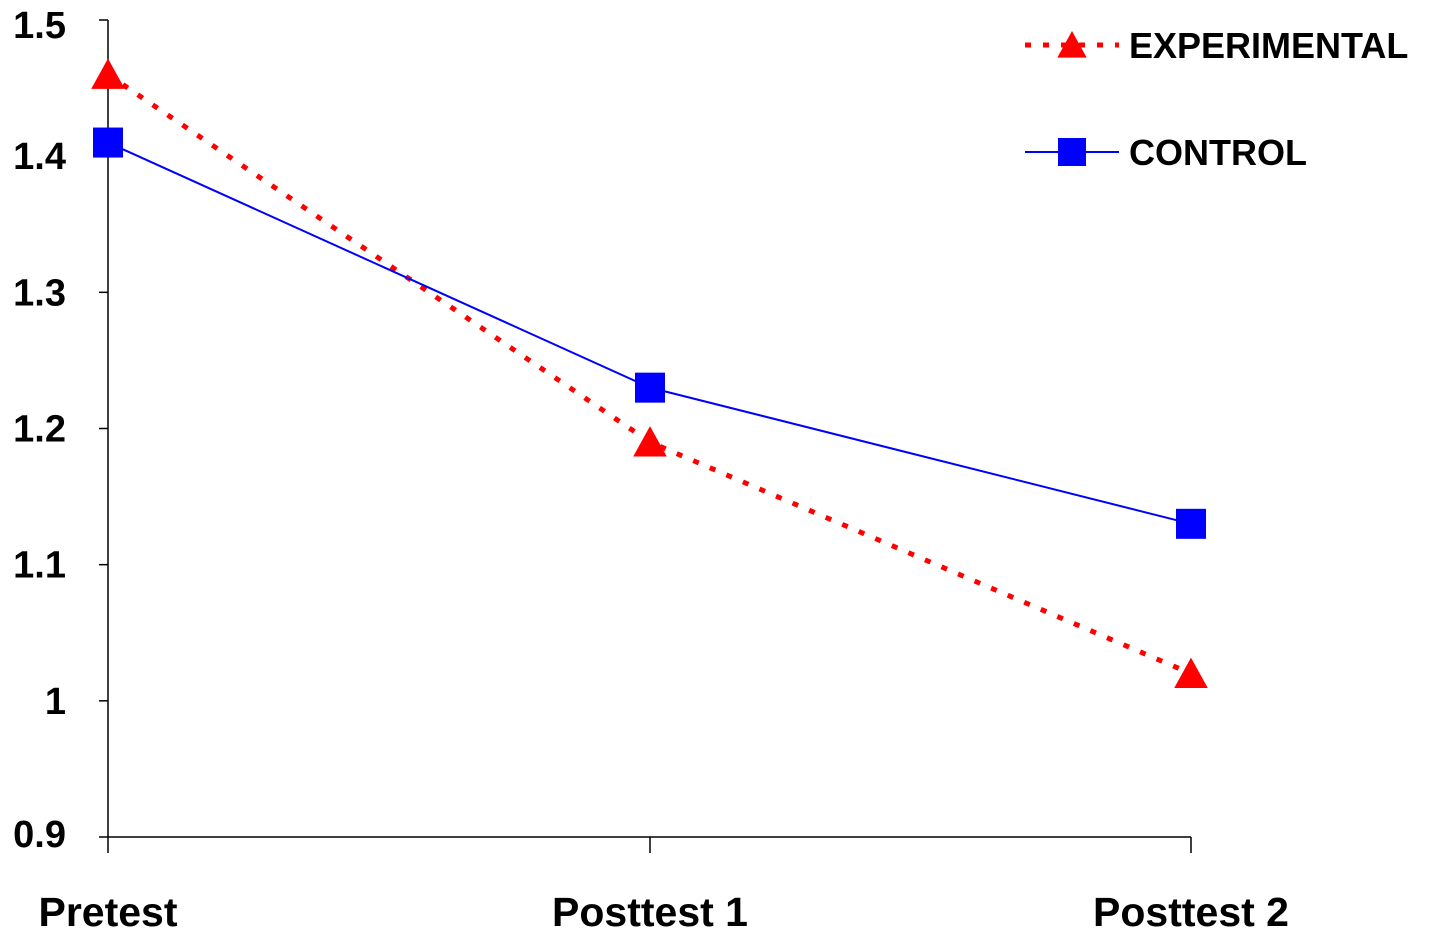 The height and width of the screenshot is (938, 1431). What do you see at coordinates (1268, 45) in the screenshot?
I see `legend-label: EXPERIMENTAL` at bounding box center [1268, 45].